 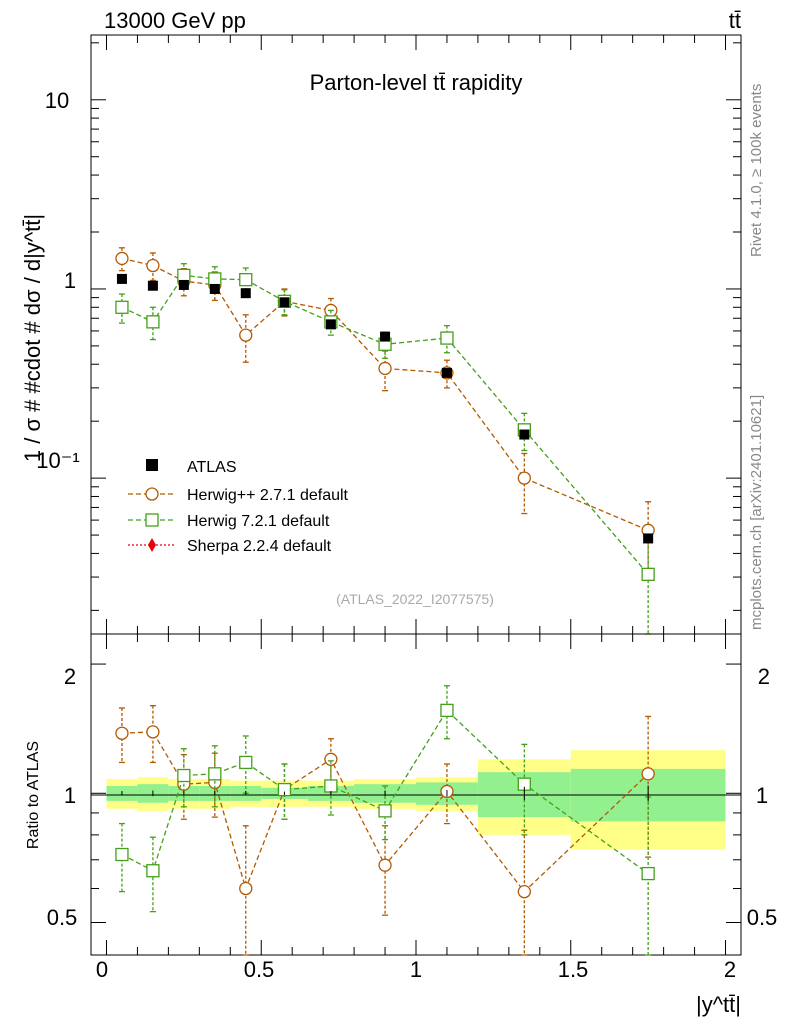 What do you see at coordinates (57, 460) in the screenshot?
I see `y-tick-label-0p1: 10⁻¹` at bounding box center [57, 460].